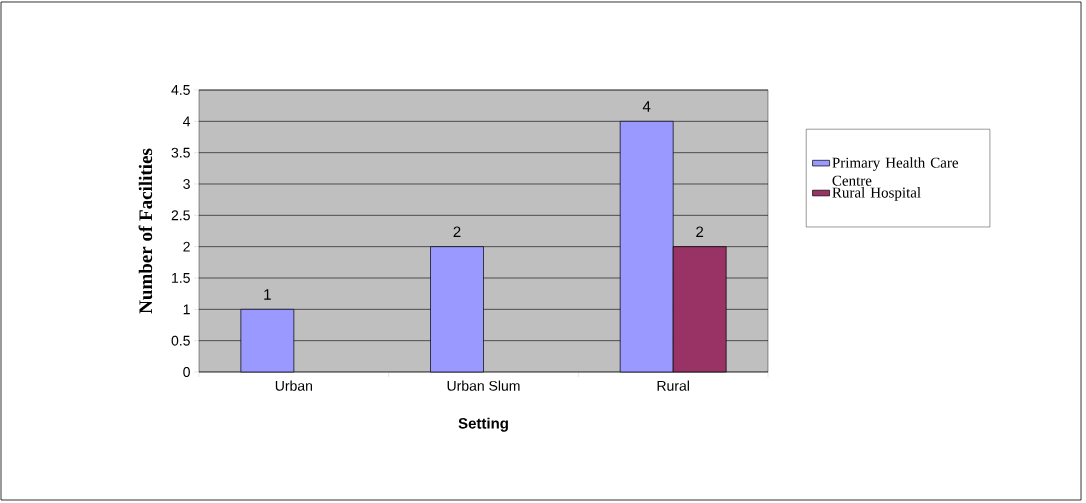  I want to click on legend-label: Primary Health Care Centre, so click(895, 171).